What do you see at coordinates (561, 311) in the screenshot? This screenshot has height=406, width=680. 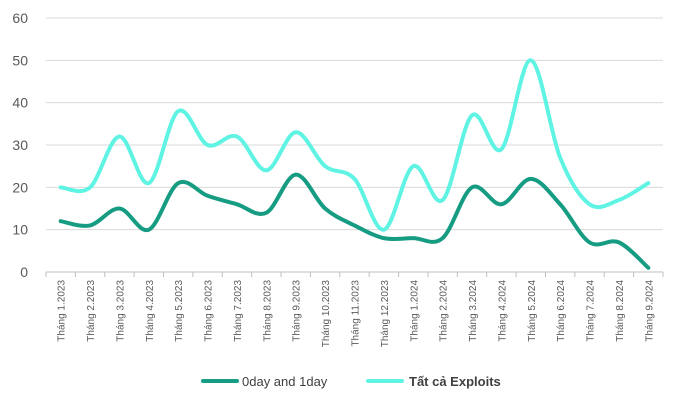 I see `x-tick-label: Tháng 6.2024` at bounding box center [561, 311].